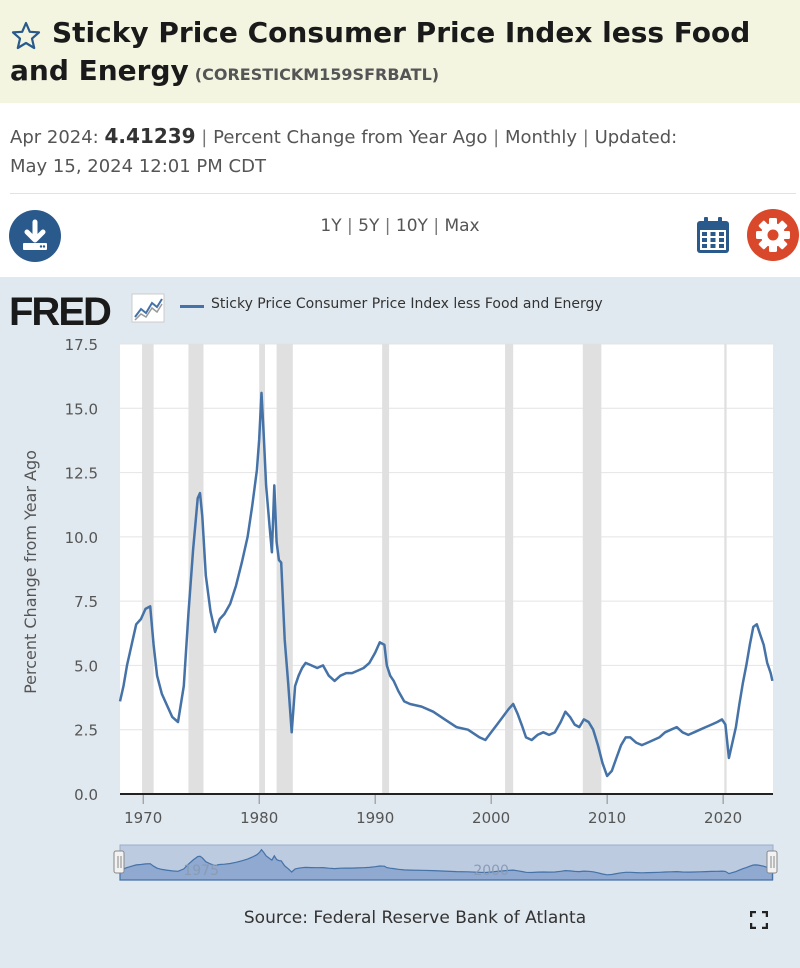  Describe the element at coordinates (259, 818) in the screenshot. I see `x-tick-label: 1980` at that location.